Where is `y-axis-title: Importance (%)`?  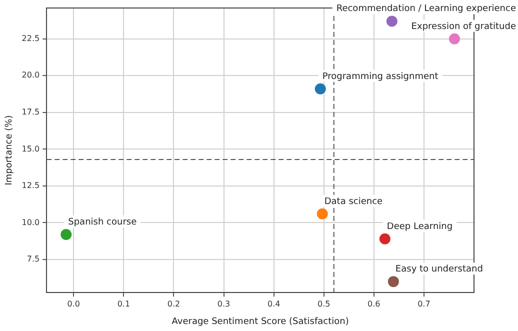
y-axis-title: Importance (%) is located at coordinates (9, 150).